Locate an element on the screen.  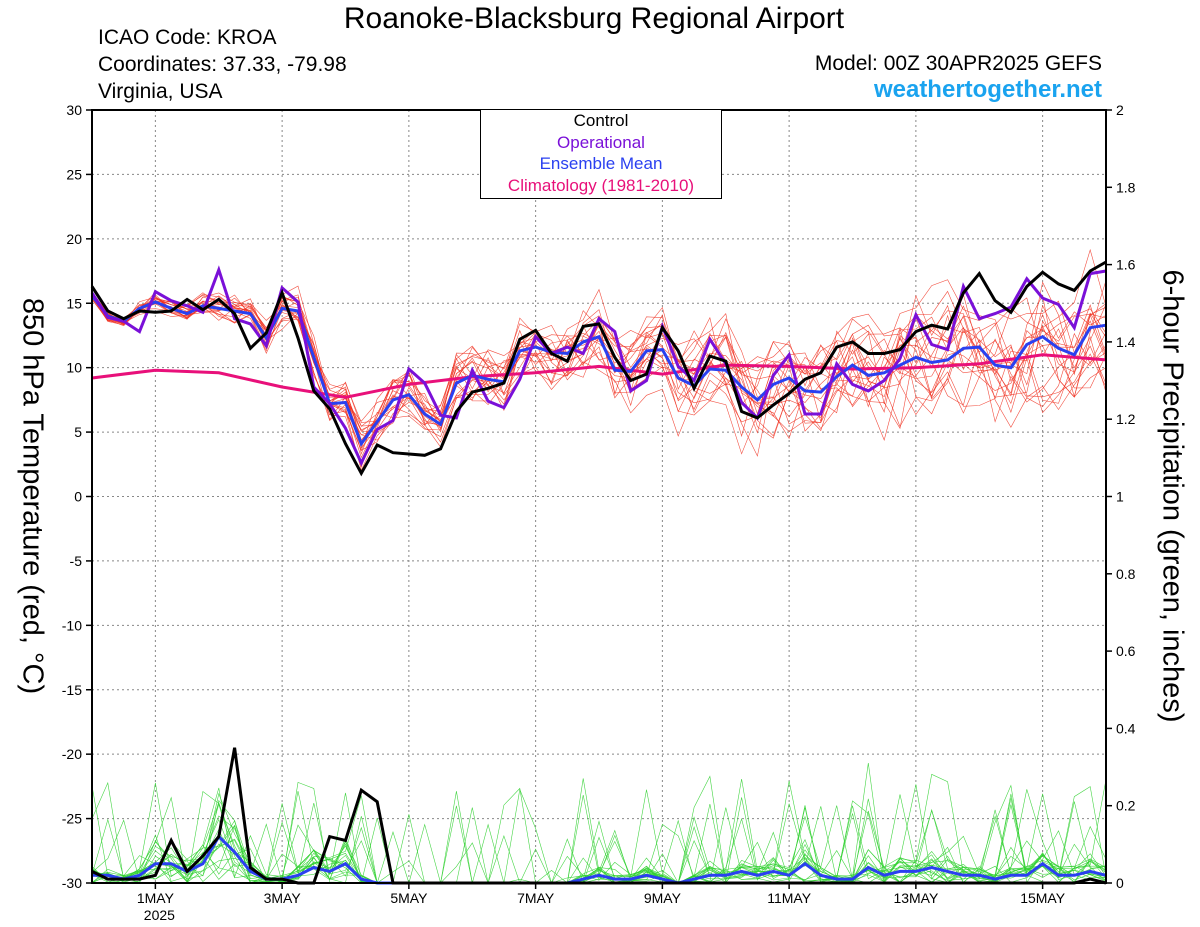
y-tick-label: 10 is located at coordinates (74, 368).